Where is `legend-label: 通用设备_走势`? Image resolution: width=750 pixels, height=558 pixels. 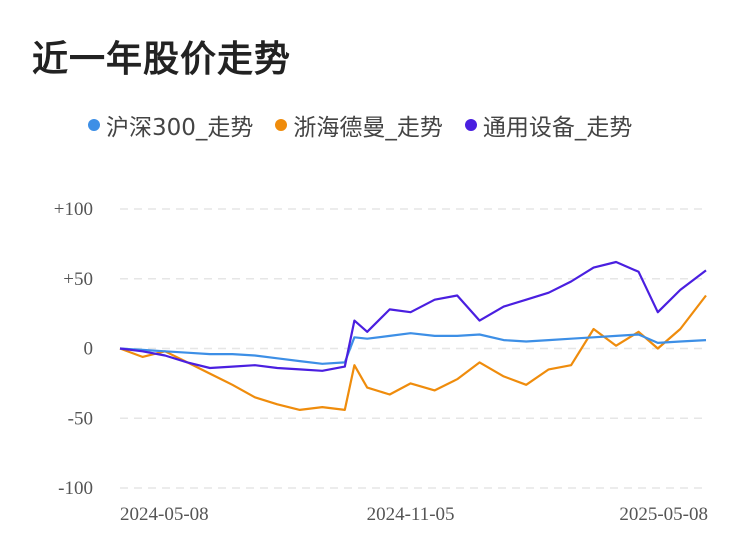
legend-label: 通用设备_走势 is located at coordinates (557, 128).